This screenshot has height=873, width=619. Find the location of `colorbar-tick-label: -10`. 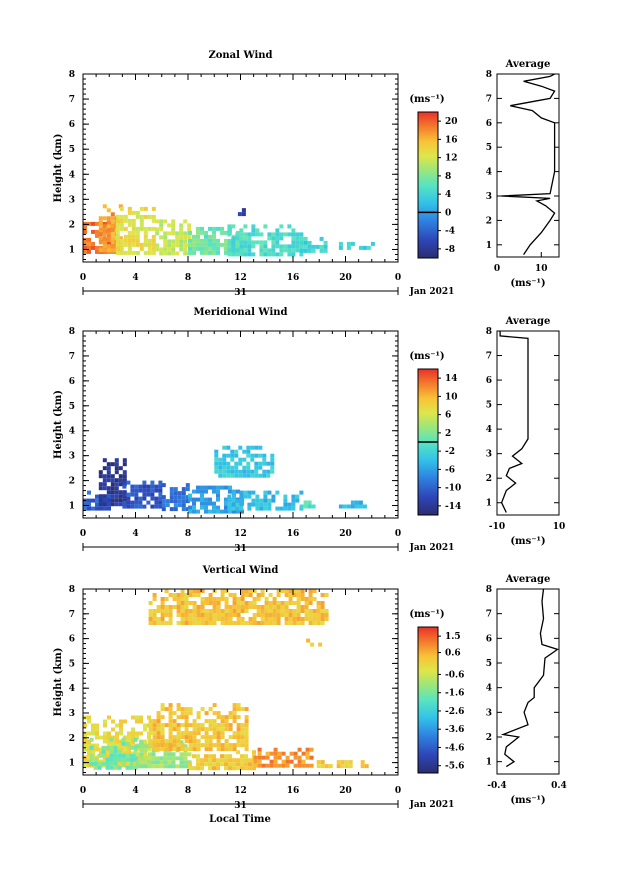

colorbar-tick-label: -10 is located at coordinates (453, 489).